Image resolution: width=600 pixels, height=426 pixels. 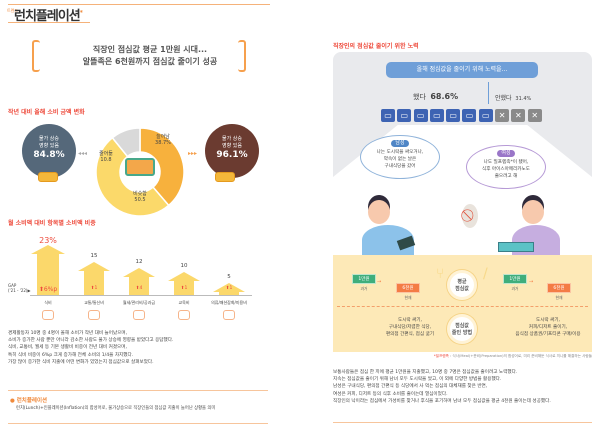 I want to click on paragraph-line: 식비, 교통비, 월세 등 기본 생활비 비중이 전년 대비 커졌으며,, so click(x=67, y=348).